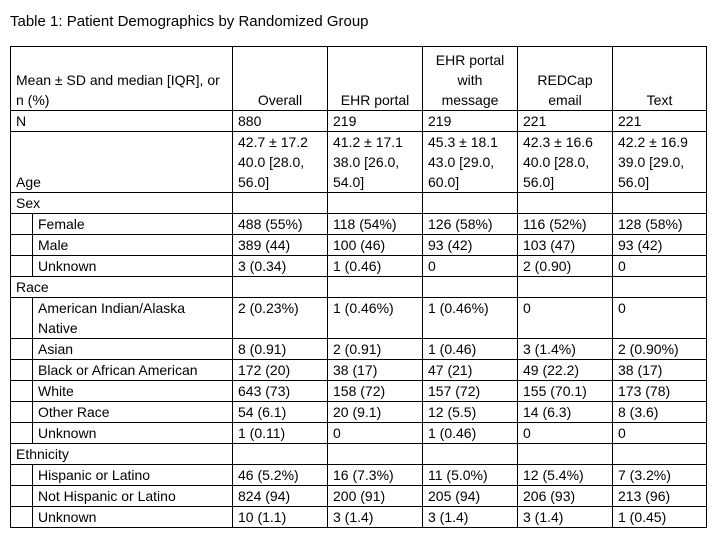 The image size is (720, 543). What do you see at coordinates (470, 349) in the screenshot?
I see `cell-value: 1 (0.46)` at bounding box center [470, 349].